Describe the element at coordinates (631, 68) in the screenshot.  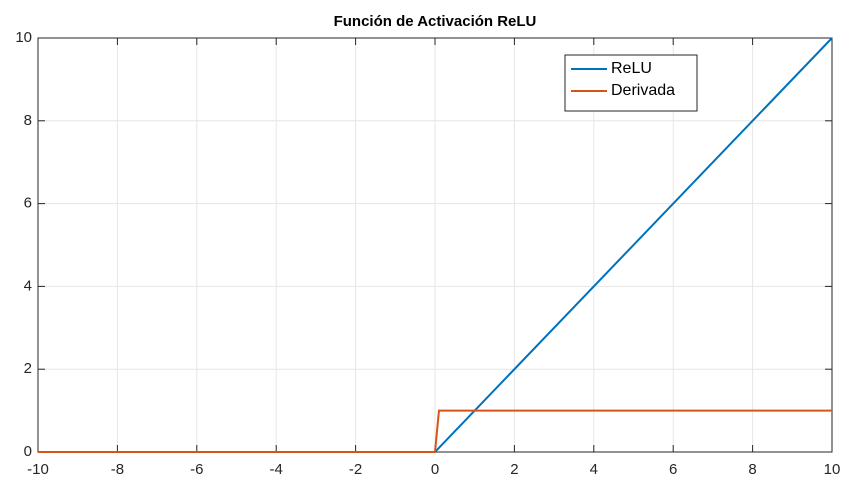
I see `legend-label: ReLU` at that location.